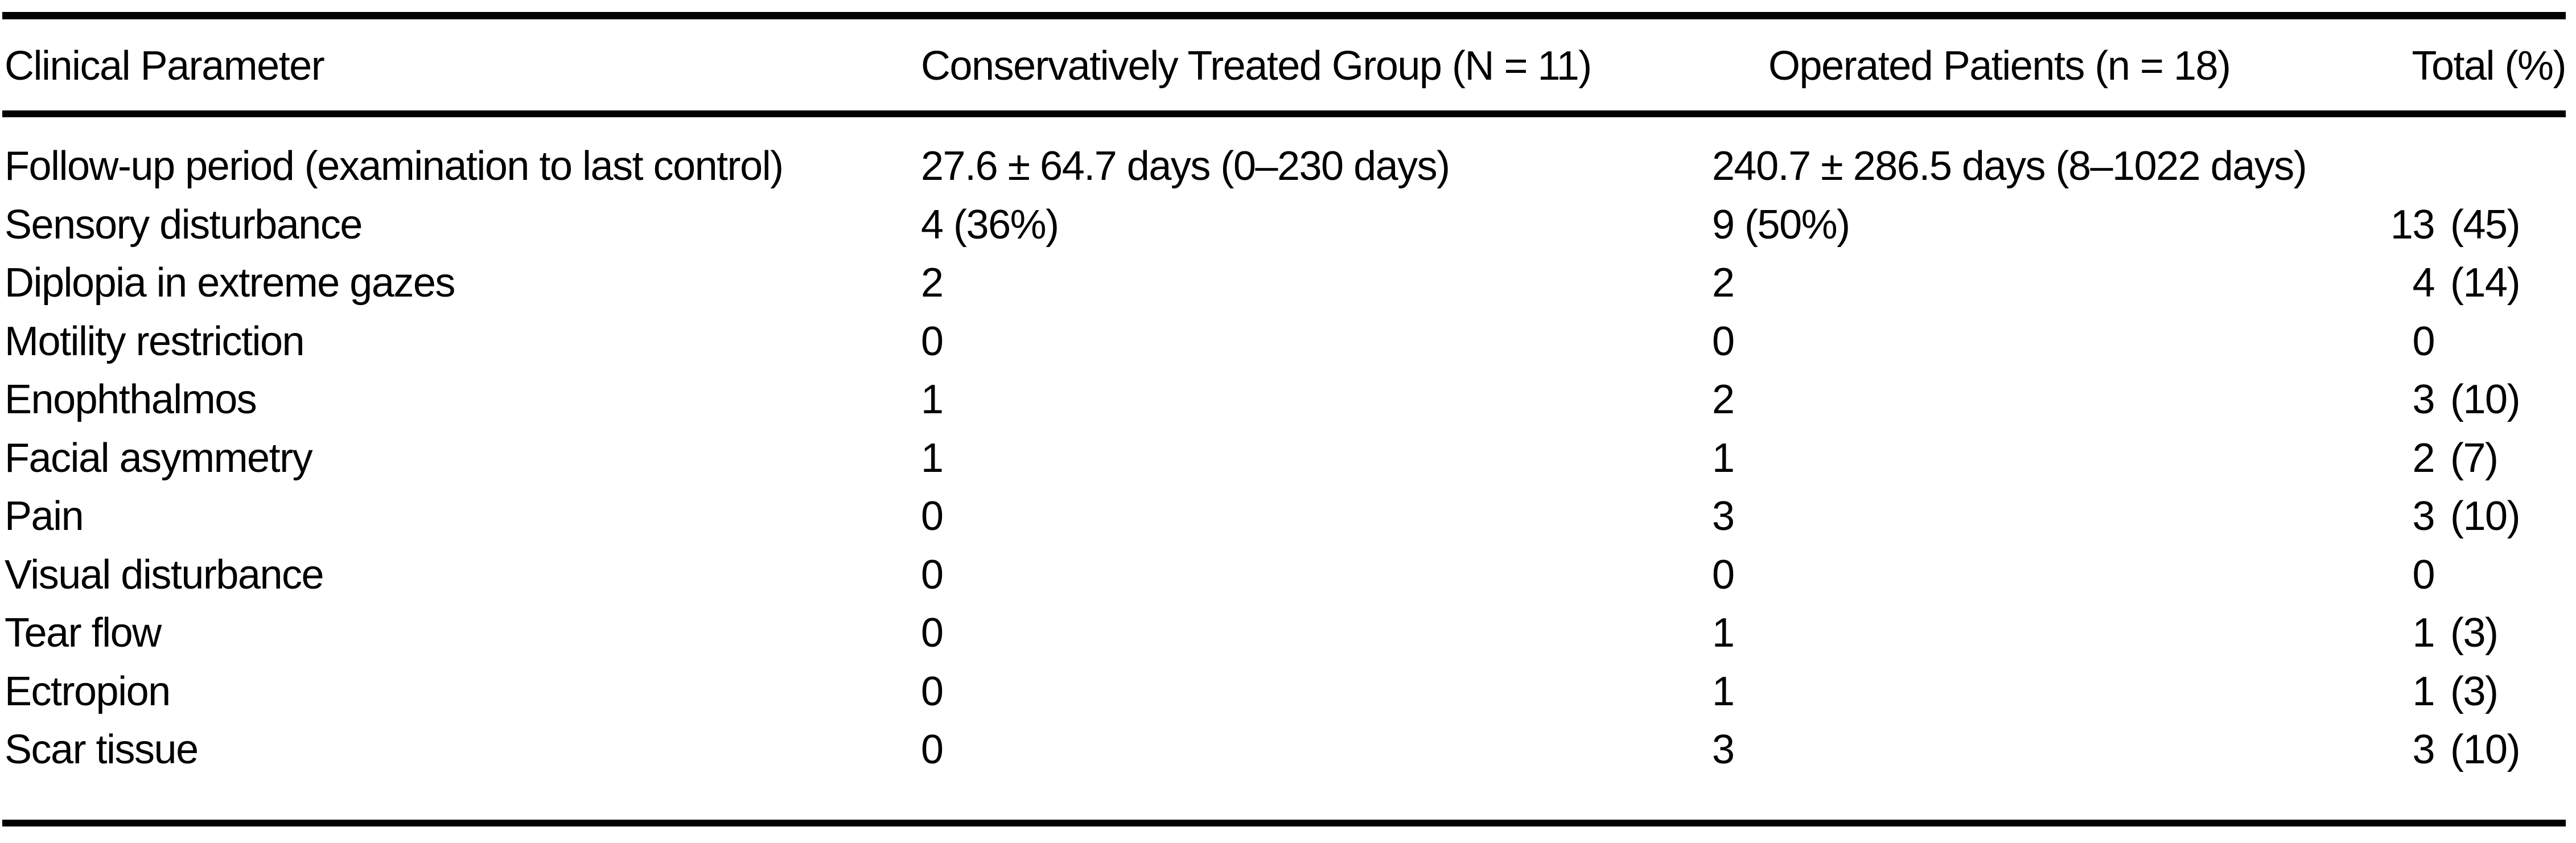 This screenshot has width=2576, height=843. I want to click on parameter-cell: Diplopia in extreme gazes, so click(230, 283).